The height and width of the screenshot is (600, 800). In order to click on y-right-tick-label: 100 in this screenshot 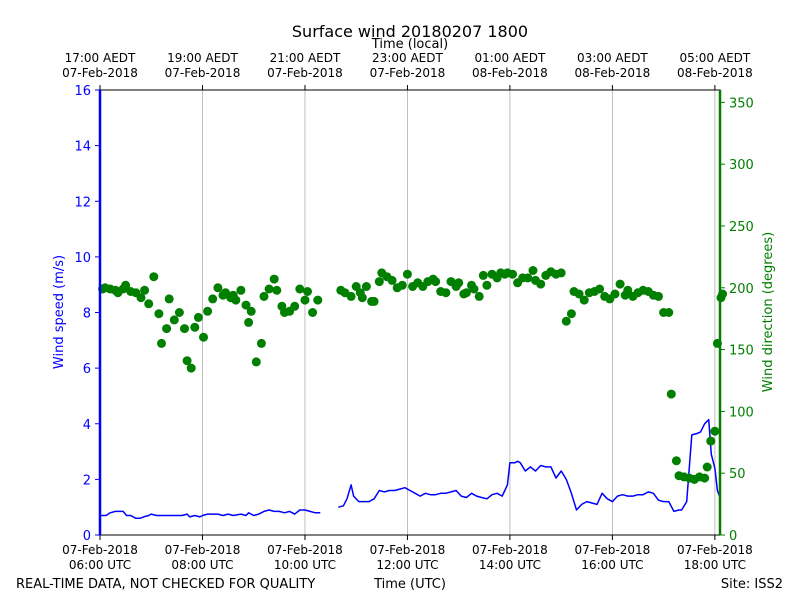, I will do `click(741, 412)`.